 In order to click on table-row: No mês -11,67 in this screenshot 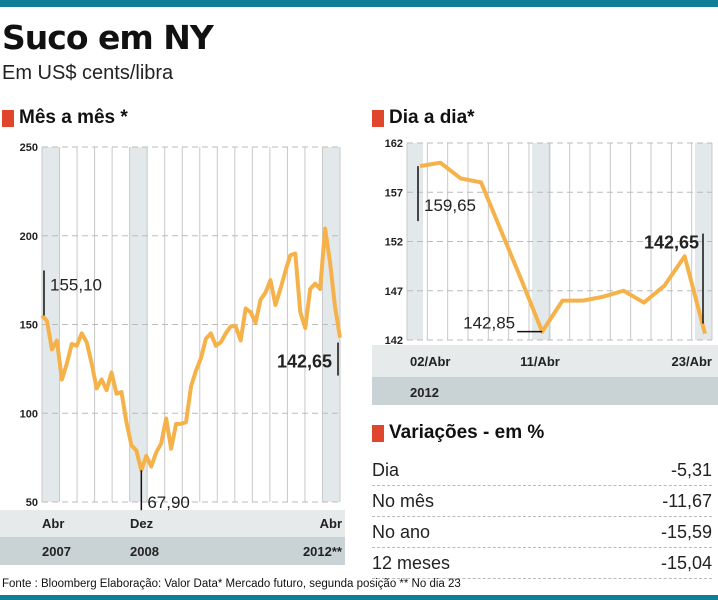, I will do `click(542, 501)`.